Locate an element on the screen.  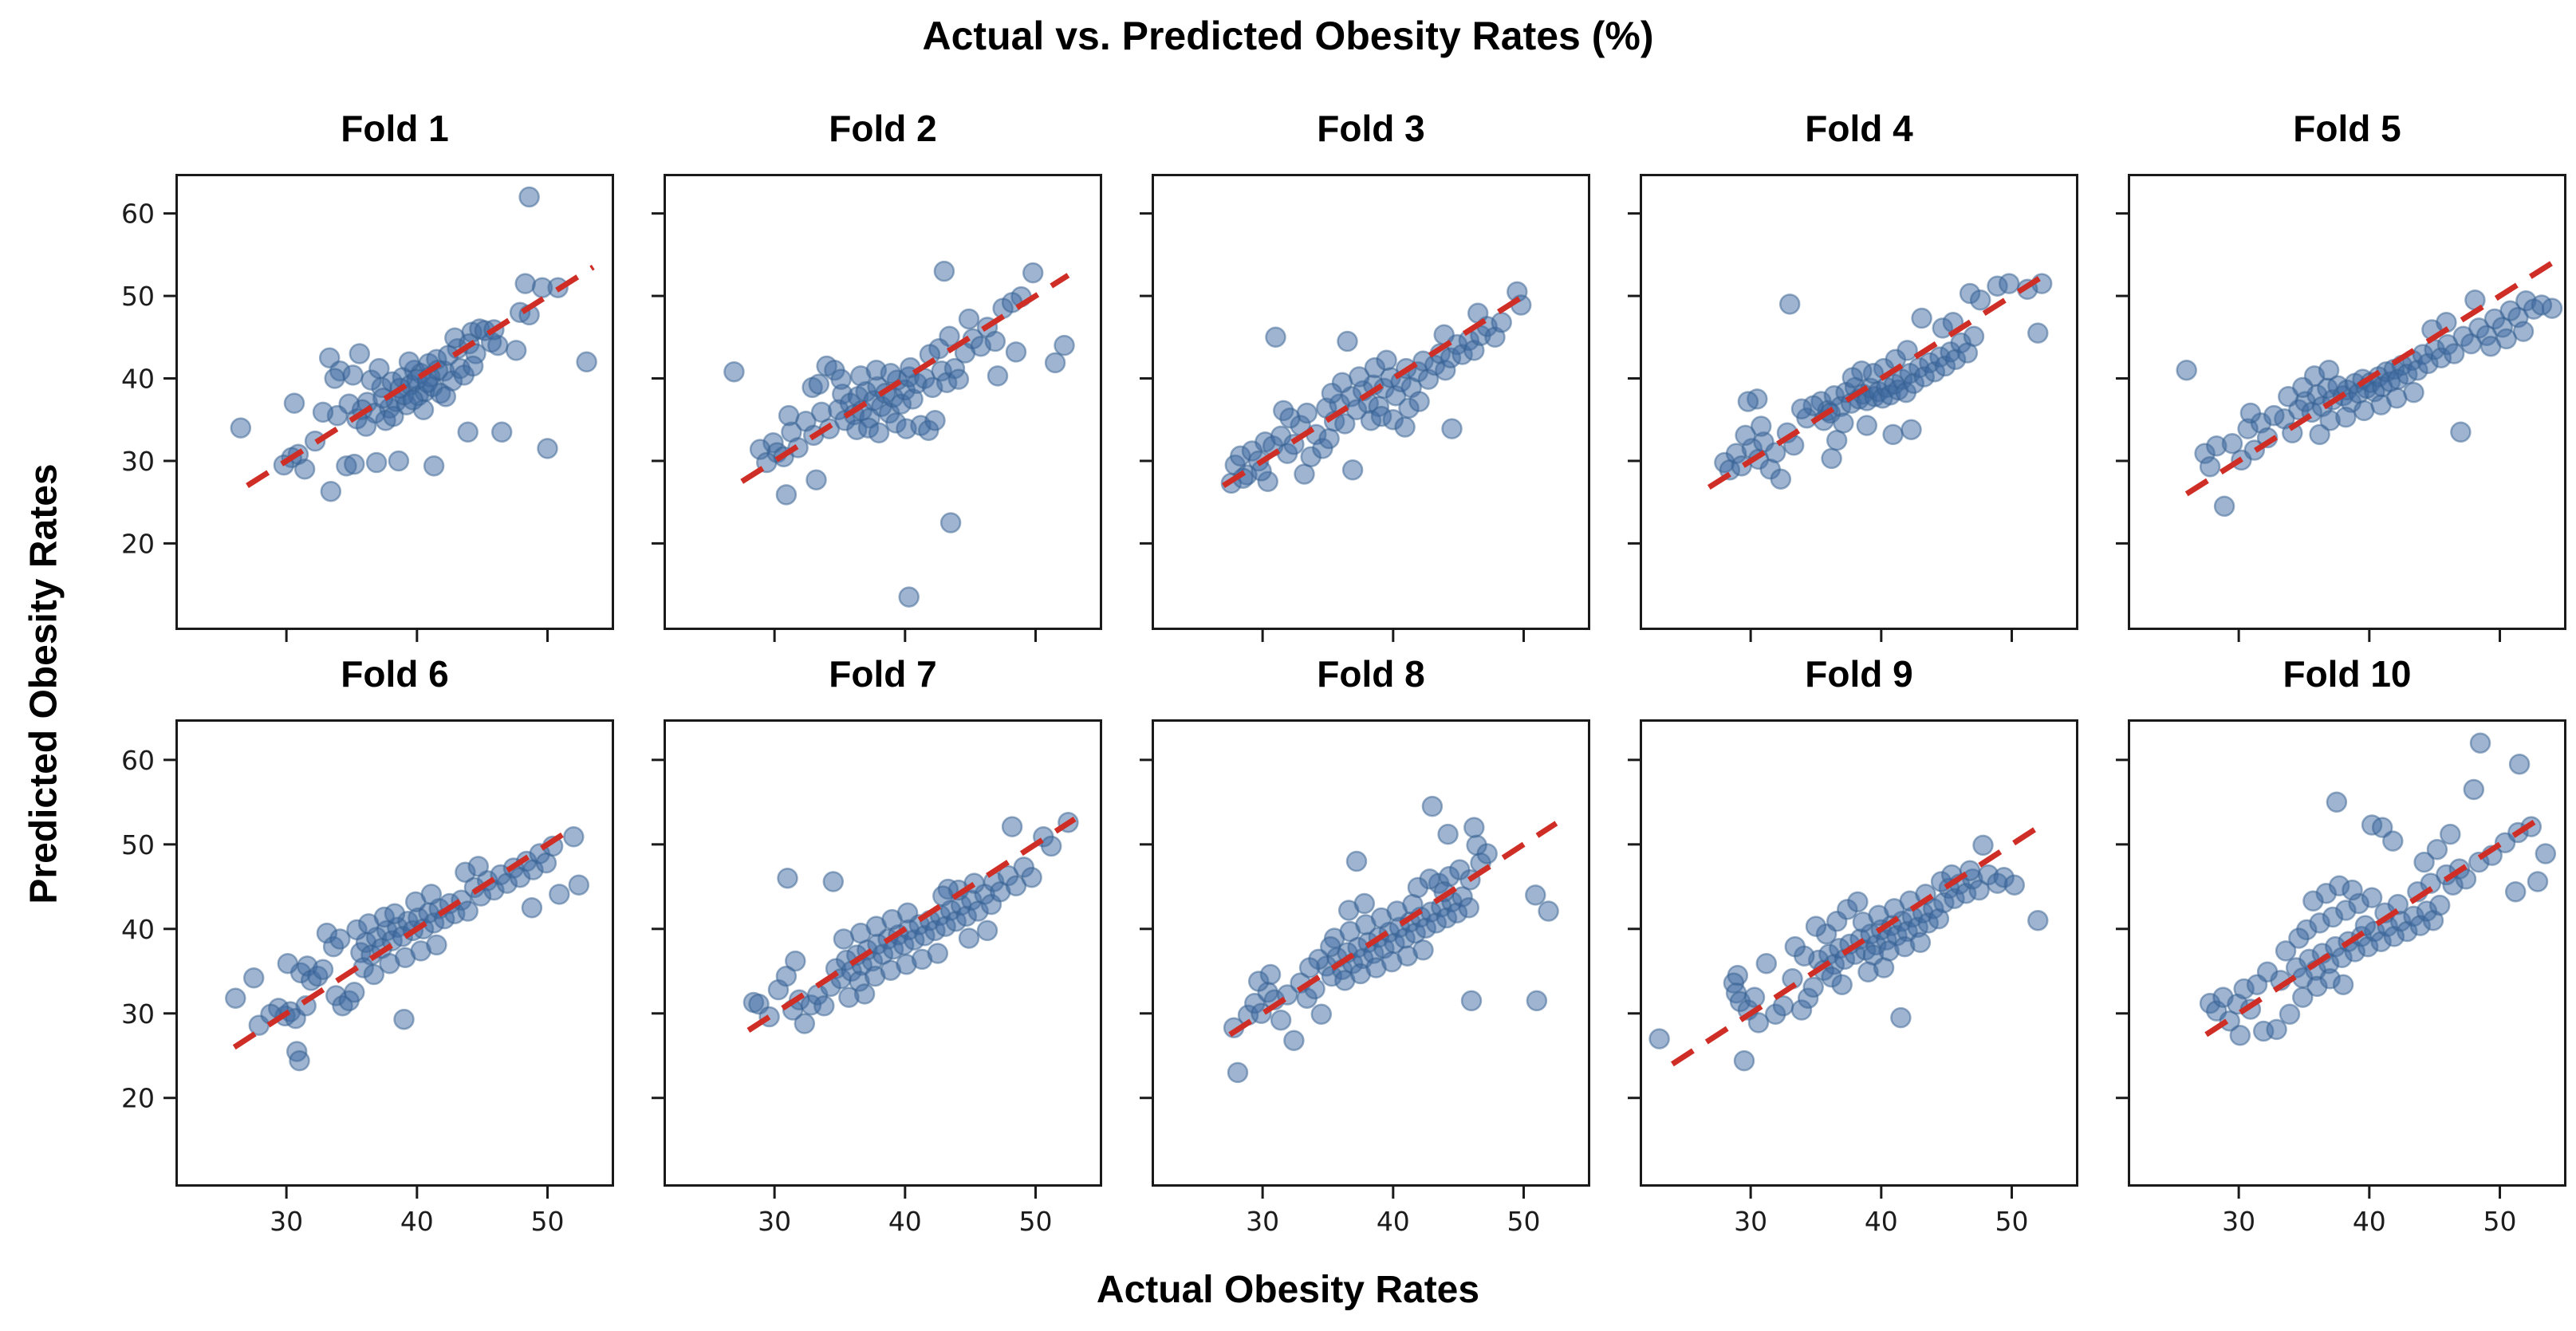
scatter-plot-fold-7: 30 40 50 is located at coordinates (877, 978).